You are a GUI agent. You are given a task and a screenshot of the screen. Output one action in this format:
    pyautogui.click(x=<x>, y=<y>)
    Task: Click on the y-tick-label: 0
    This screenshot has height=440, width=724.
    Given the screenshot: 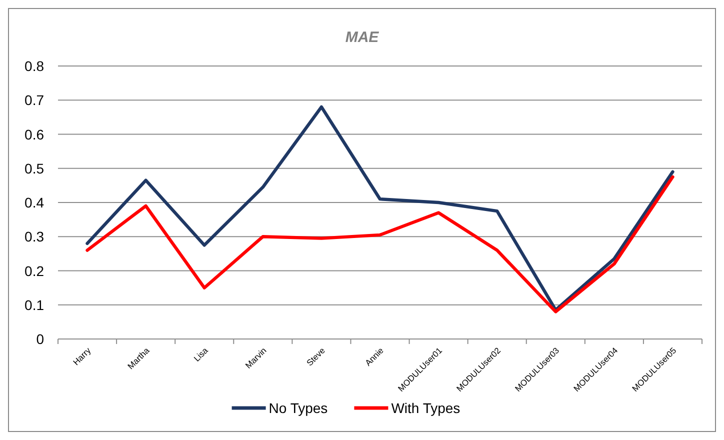 What is the action you would take?
    pyautogui.click(x=40, y=339)
    